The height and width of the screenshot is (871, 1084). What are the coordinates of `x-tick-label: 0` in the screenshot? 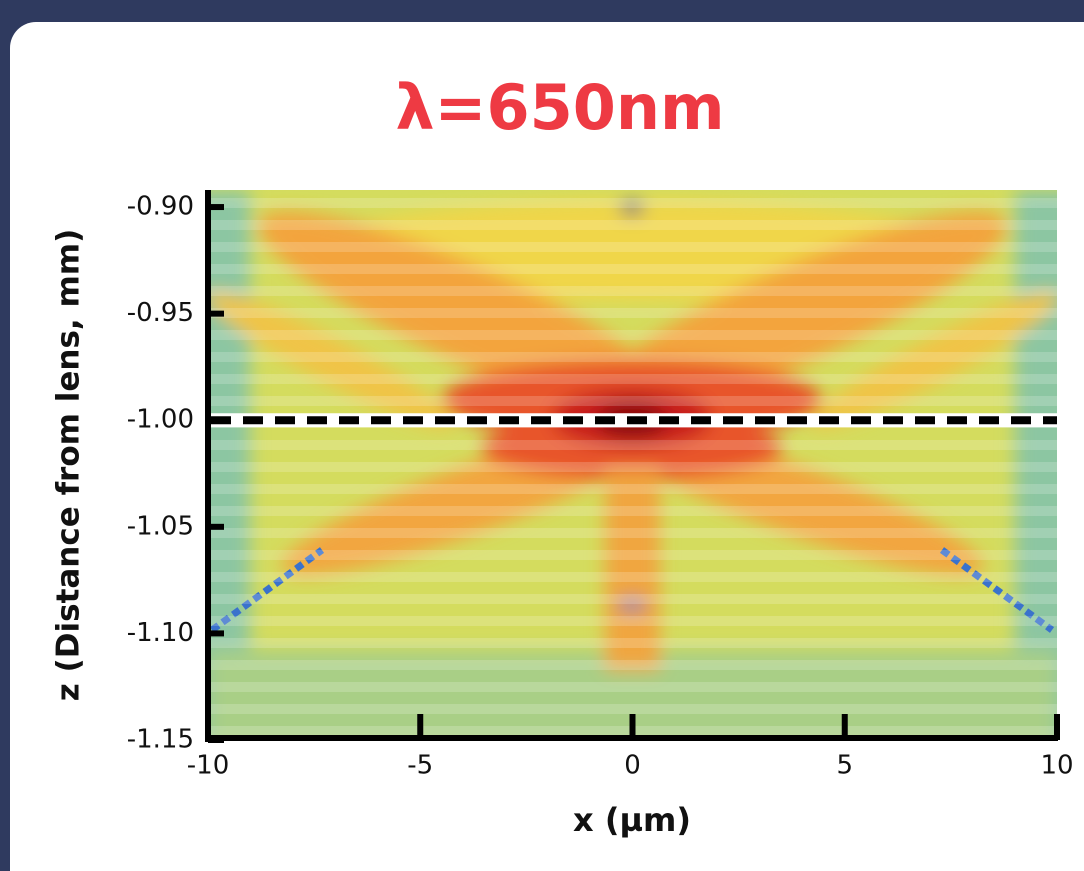 It's located at (632, 766).